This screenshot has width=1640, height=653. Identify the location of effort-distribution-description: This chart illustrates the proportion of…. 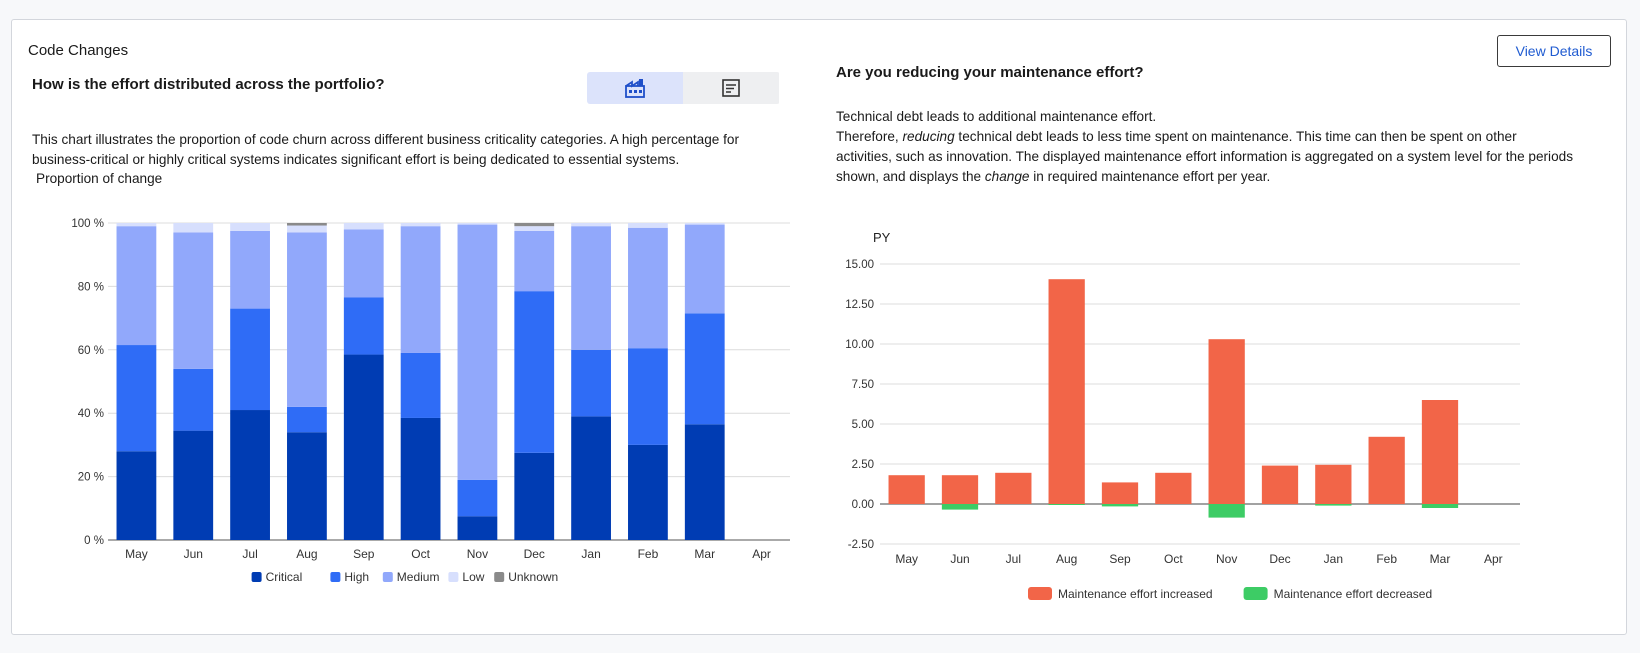
(385, 149).